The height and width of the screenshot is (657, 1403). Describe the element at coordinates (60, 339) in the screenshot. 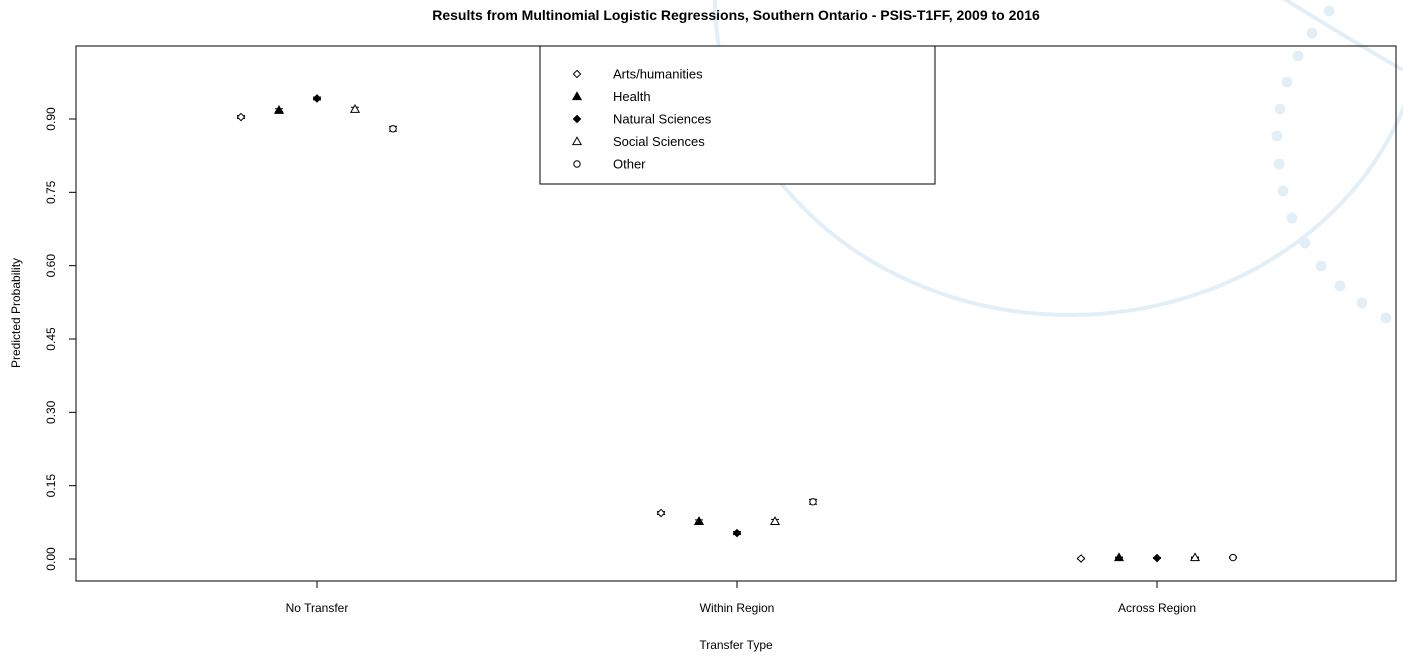

I see `y-axis: 0.00 0.15 0.30 0.45 0.60 0.75 0.90` at that location.